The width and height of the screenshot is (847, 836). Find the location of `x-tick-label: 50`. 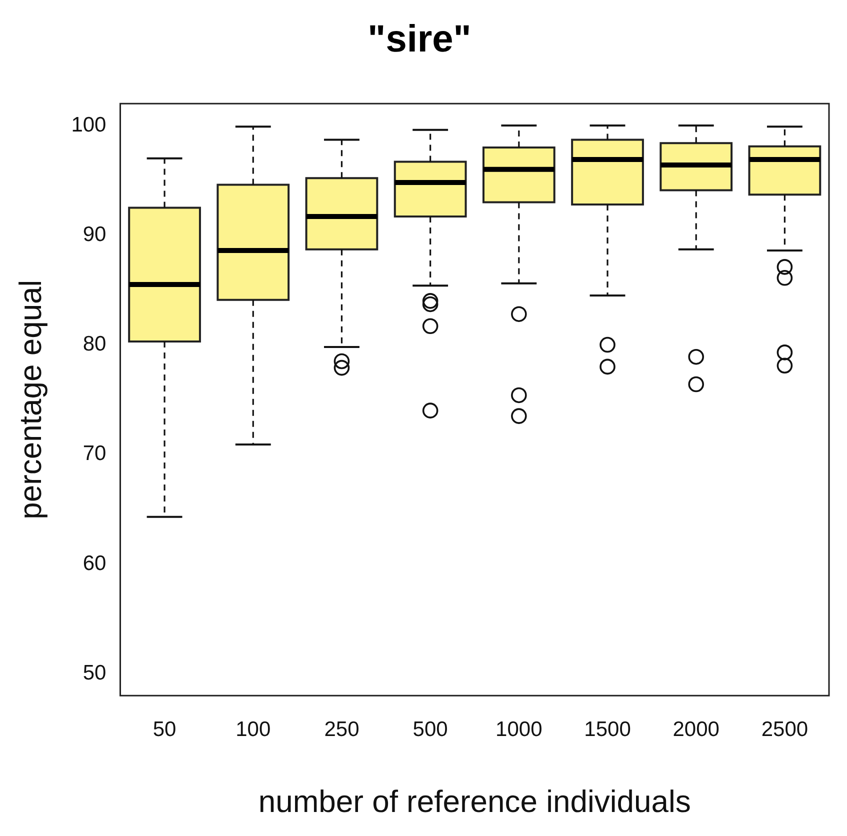

x-tick-label: 50 is located at coordinates (164, 729).